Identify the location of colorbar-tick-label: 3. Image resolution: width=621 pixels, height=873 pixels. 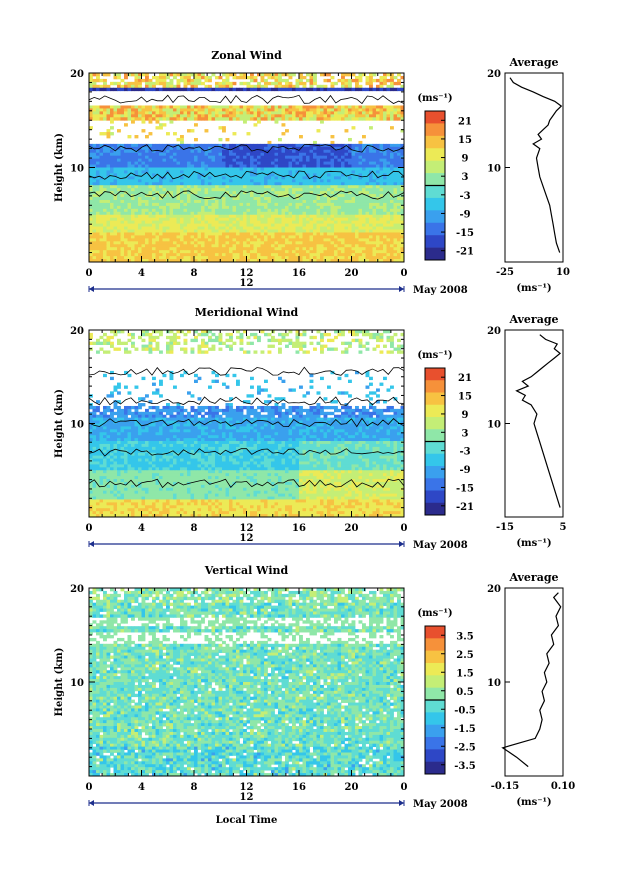
(465, 177).